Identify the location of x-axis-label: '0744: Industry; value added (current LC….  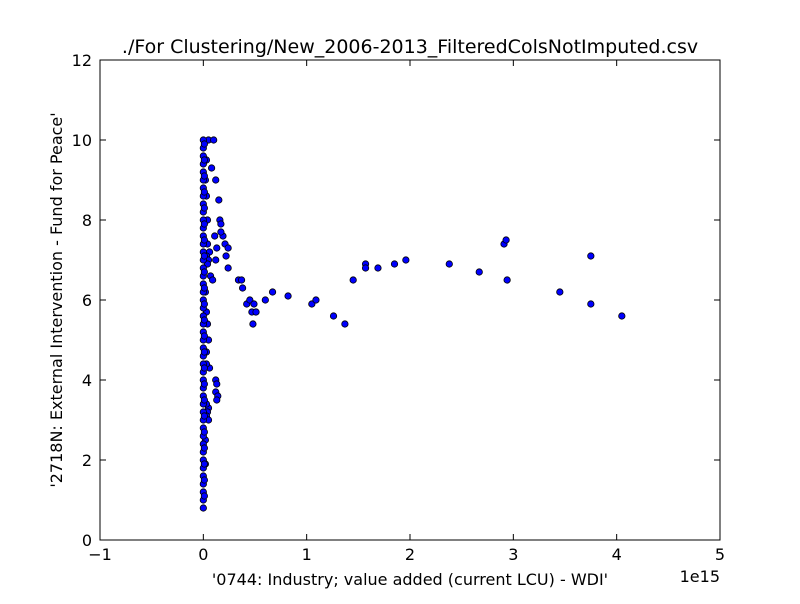
(410, 579).